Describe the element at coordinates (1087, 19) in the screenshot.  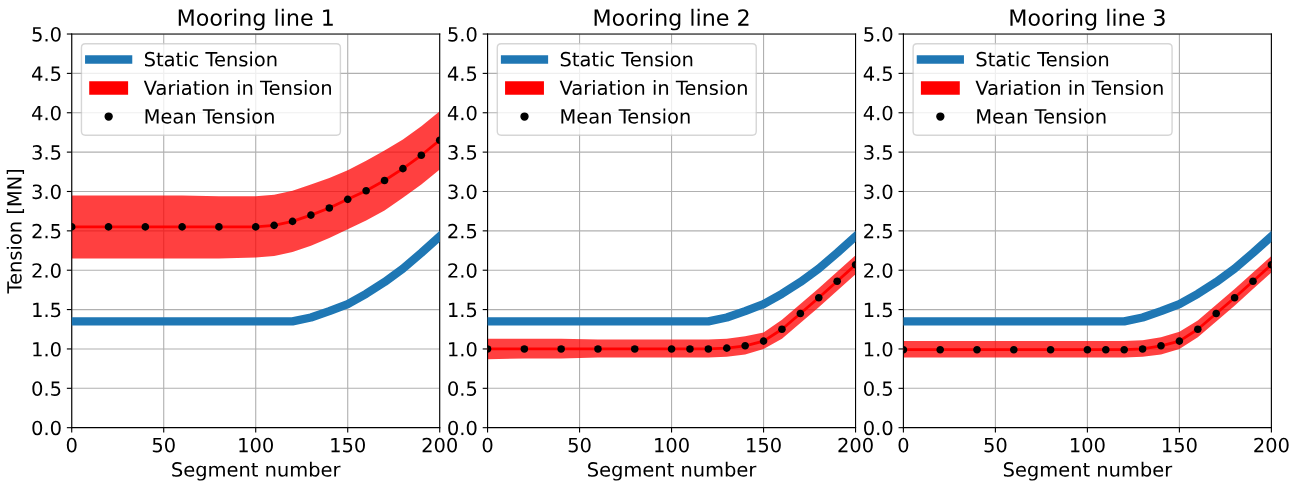
I see `chart-title: Mooring line 3` at that location.